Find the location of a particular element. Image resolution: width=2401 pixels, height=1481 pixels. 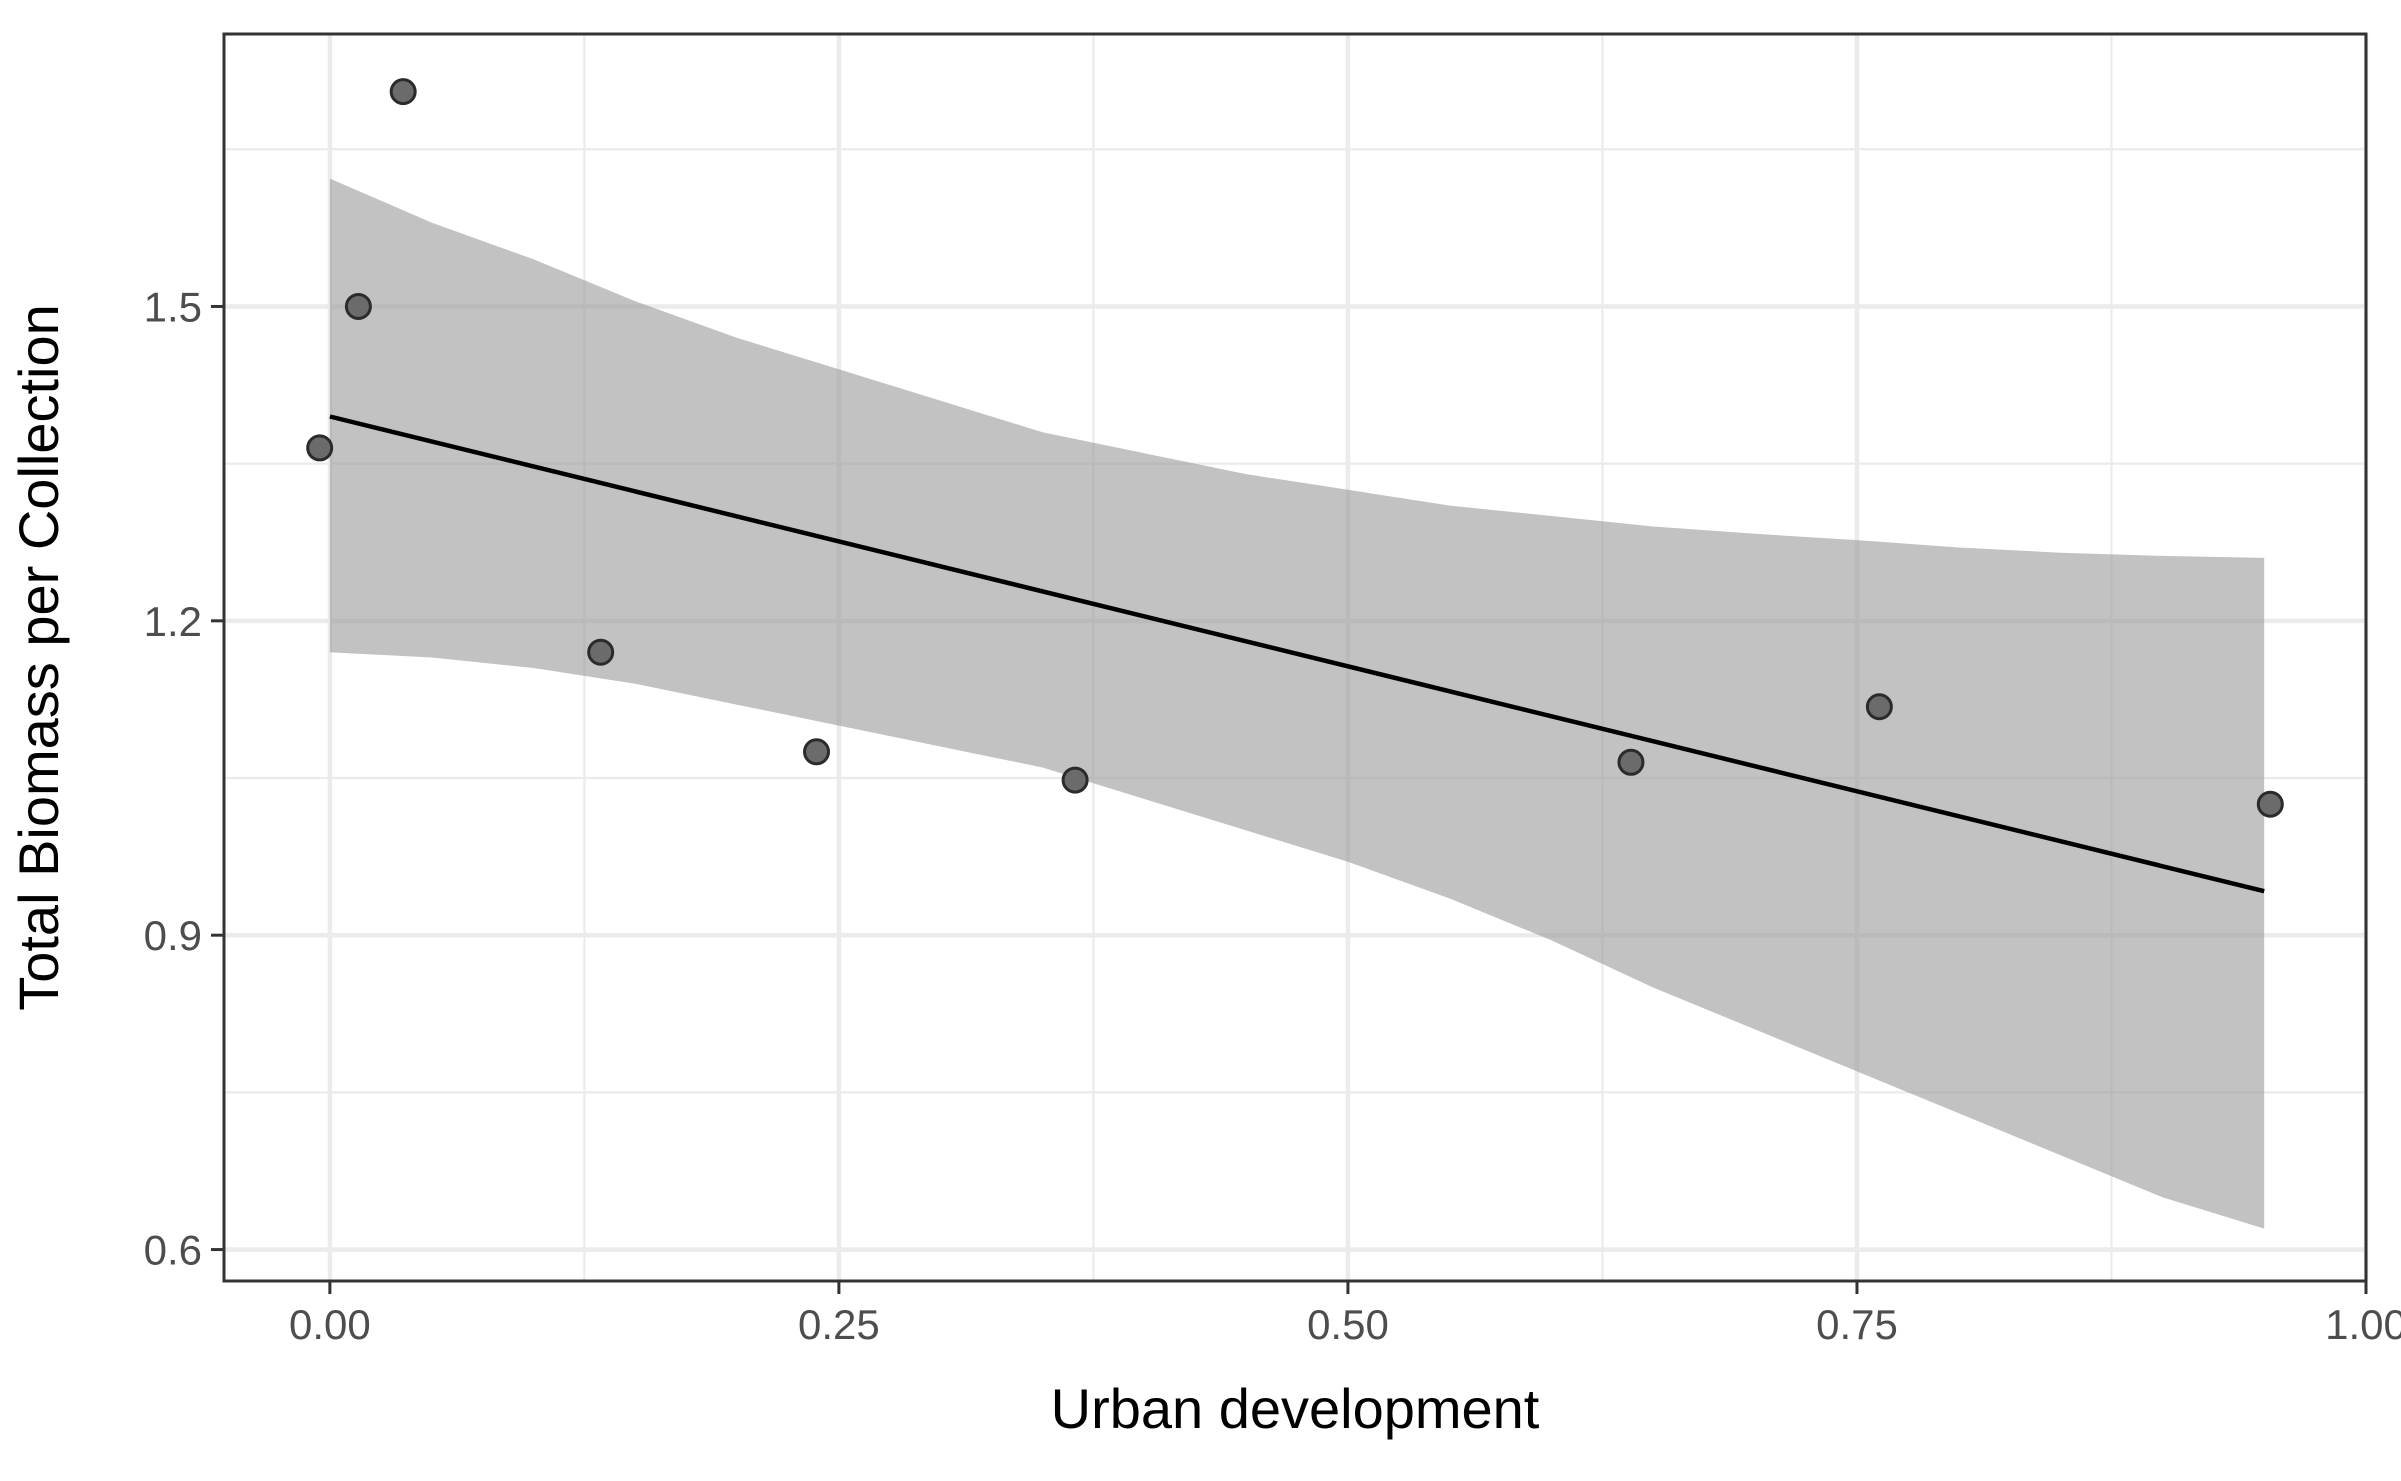

y-axis-ticks: 0.6 0.9 1.2 1.5 is located at coordinates (184, 778).